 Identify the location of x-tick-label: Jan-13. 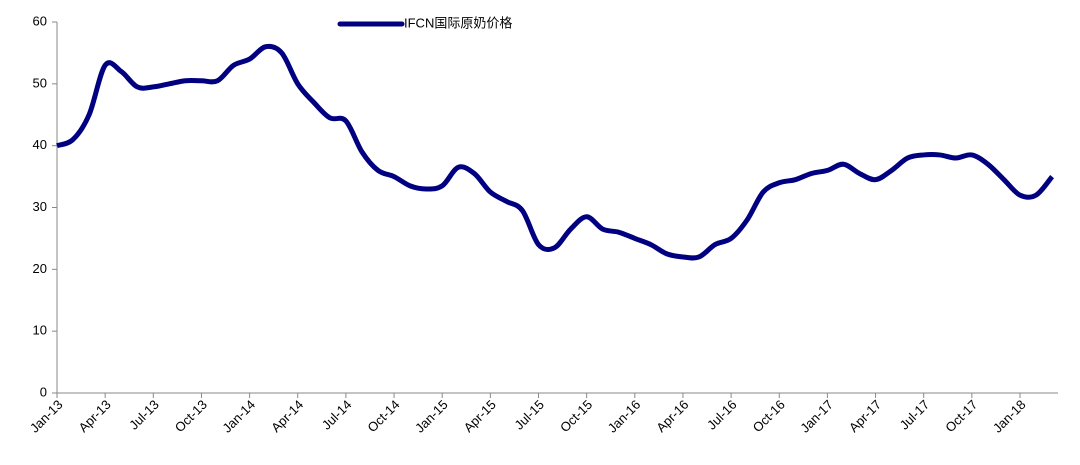
(46, 416).